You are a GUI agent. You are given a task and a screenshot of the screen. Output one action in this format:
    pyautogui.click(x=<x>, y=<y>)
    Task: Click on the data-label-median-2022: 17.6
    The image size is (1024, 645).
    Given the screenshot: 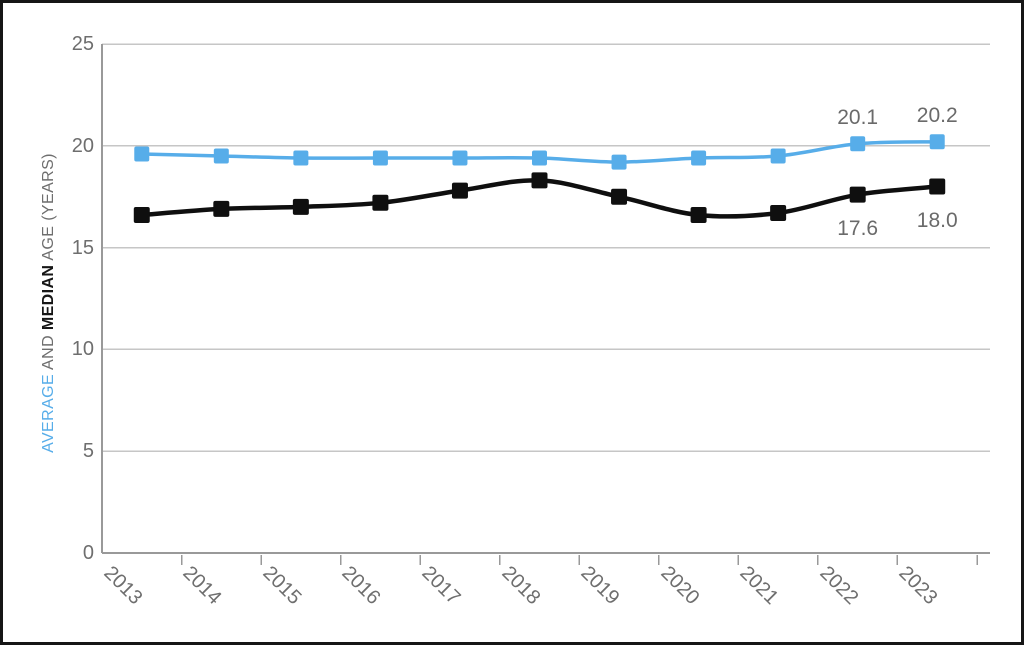 What is the action you would take?
    pyautogui.click(x=858, y=228)
    